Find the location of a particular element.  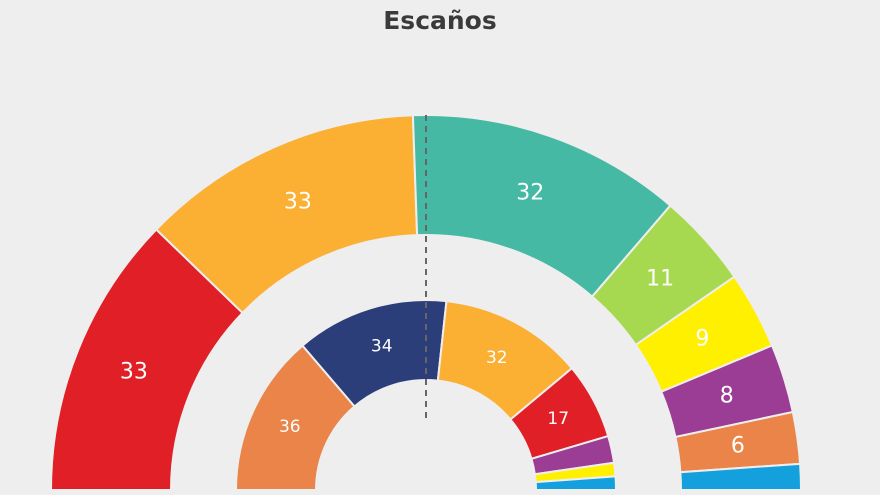

outer-segment-label-3: 11 is located at coordinates (660, 279).